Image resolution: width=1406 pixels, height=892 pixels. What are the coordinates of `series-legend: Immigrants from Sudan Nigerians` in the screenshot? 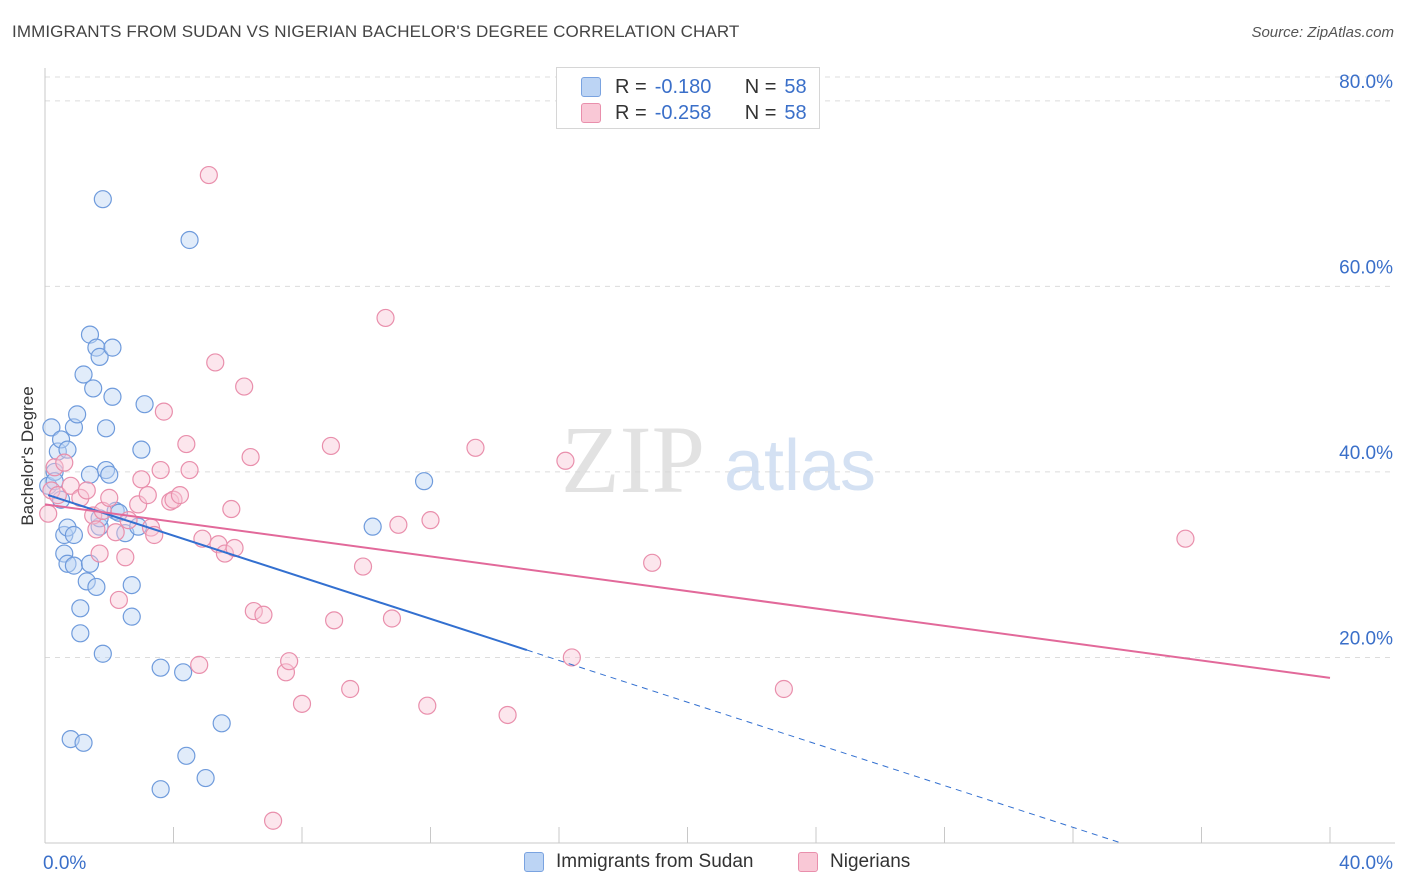 It's located at (703, 864).